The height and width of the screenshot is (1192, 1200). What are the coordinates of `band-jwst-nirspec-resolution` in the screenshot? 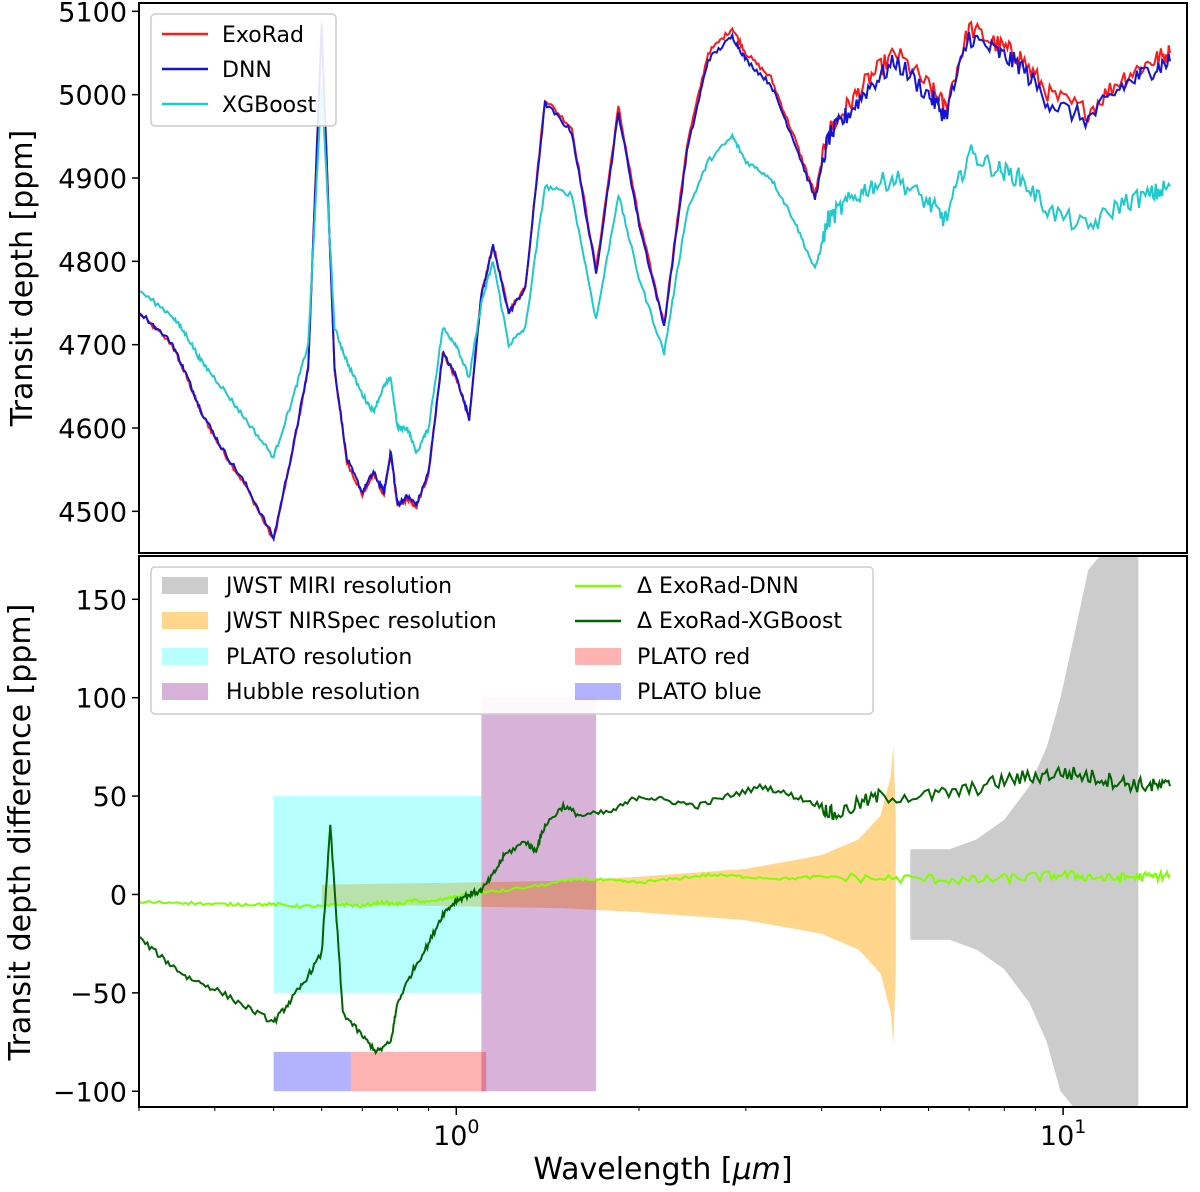 It's located at (608, 894).